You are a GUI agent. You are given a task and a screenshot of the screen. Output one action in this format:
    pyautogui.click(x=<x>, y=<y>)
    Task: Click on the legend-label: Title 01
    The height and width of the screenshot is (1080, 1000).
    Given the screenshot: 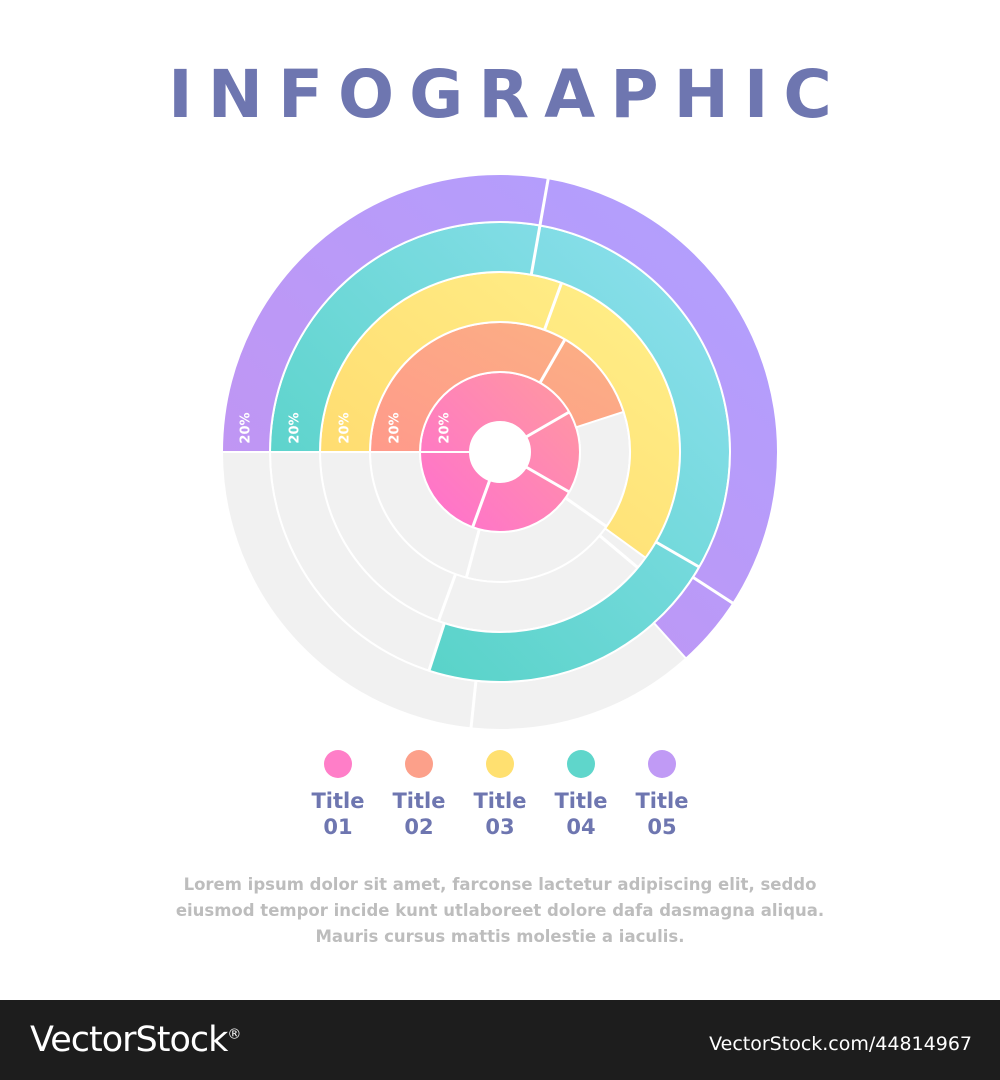 What is the action you would take?
    pyautogui.click(x=338, y=814)
    